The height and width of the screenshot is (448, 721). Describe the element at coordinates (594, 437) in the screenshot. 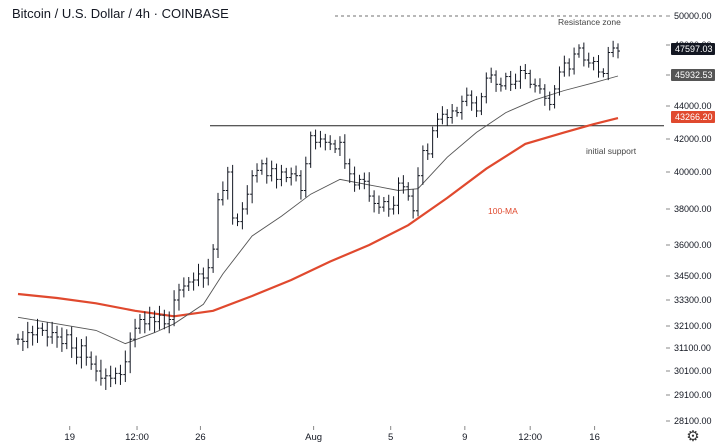

I see `x-tick-label: 16` at that location.